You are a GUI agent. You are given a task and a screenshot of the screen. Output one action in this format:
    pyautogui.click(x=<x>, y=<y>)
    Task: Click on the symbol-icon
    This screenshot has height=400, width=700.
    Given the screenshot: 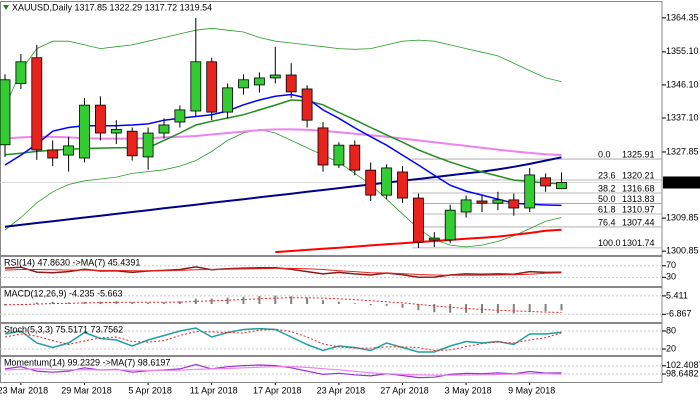 What is the action you would take?
    pyautogui.click(x=6, y=7)
    